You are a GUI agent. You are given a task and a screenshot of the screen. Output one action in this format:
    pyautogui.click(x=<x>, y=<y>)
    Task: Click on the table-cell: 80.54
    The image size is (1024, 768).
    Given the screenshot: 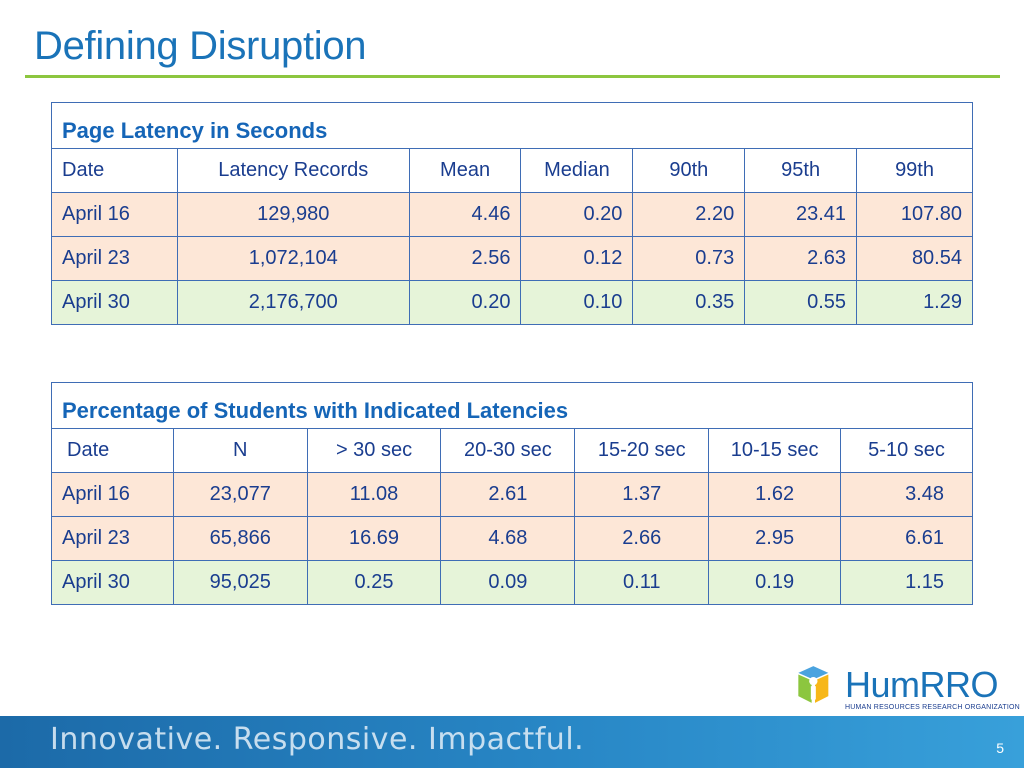 What is the action you would take?
    pyautogui.click(x=914, y=258)
    